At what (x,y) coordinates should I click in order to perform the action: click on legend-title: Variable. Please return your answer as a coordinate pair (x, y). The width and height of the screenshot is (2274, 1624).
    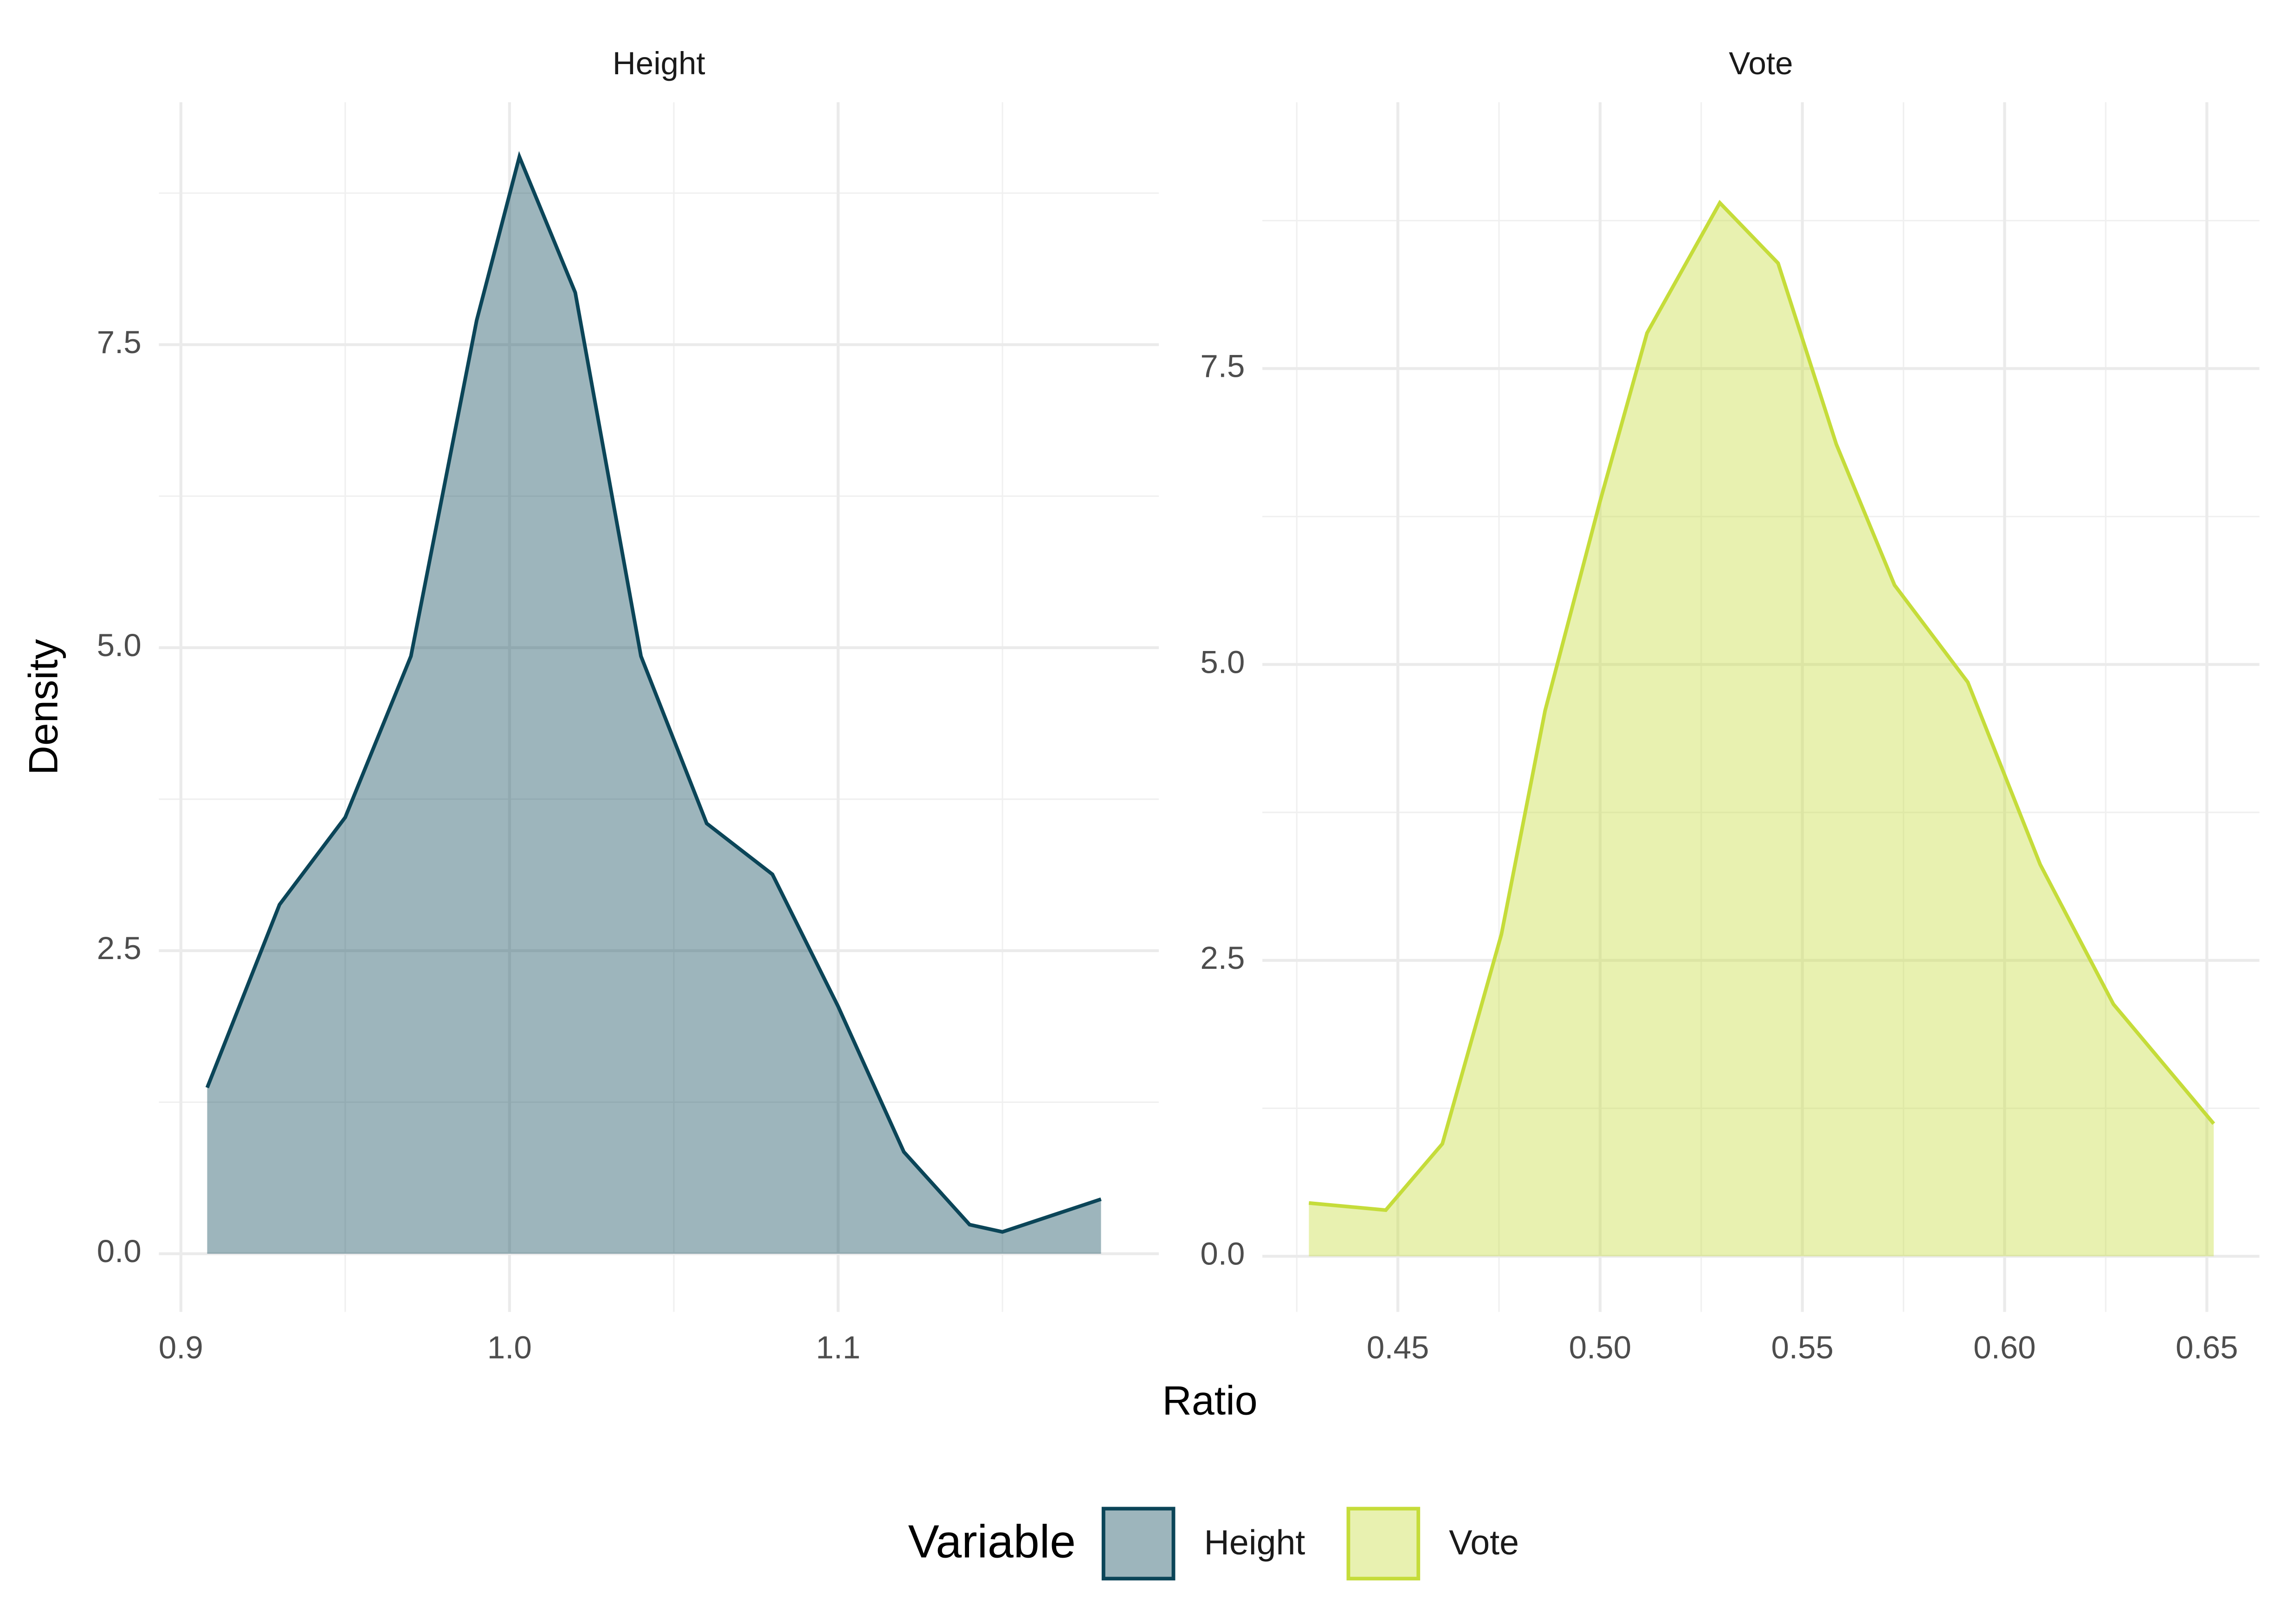
    Looking at the image, I should click on (992, 1541).